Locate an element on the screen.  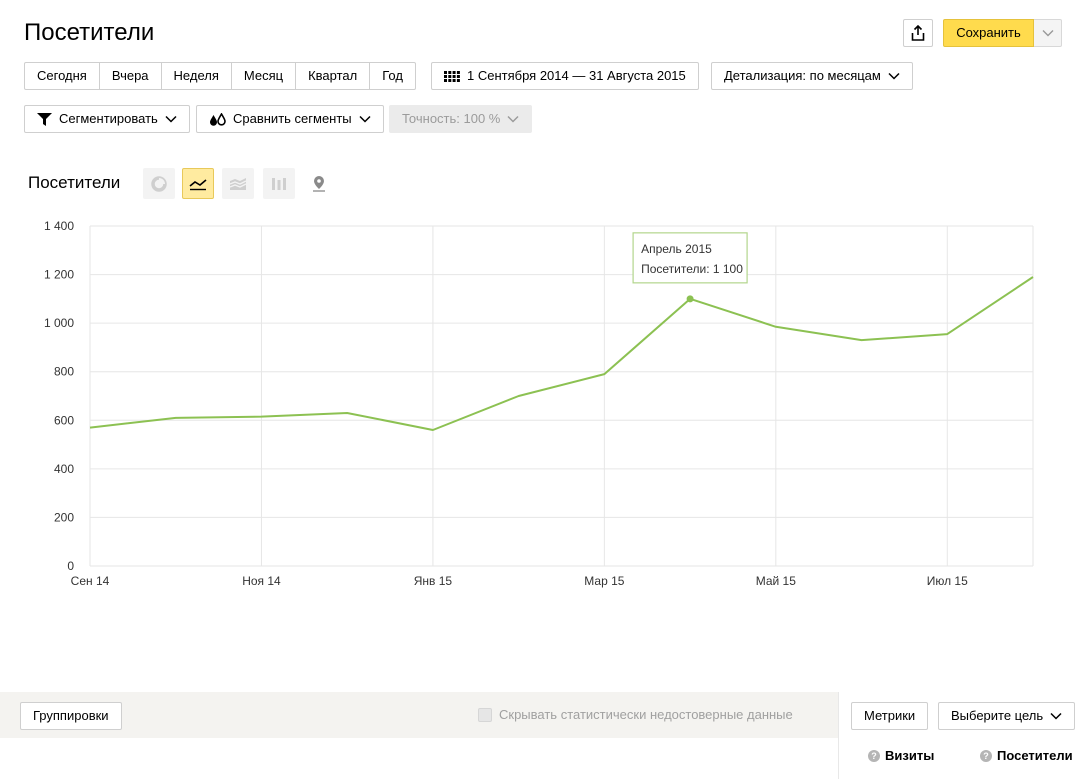
area-chart-icon is located at coordinates (238, 183).